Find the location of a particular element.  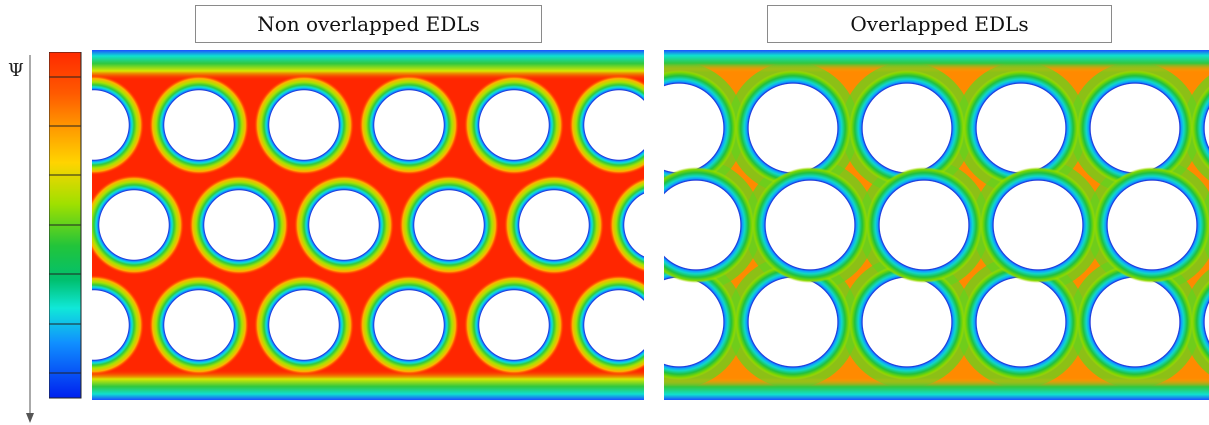

colorbar is located at coordinates (65, 225).